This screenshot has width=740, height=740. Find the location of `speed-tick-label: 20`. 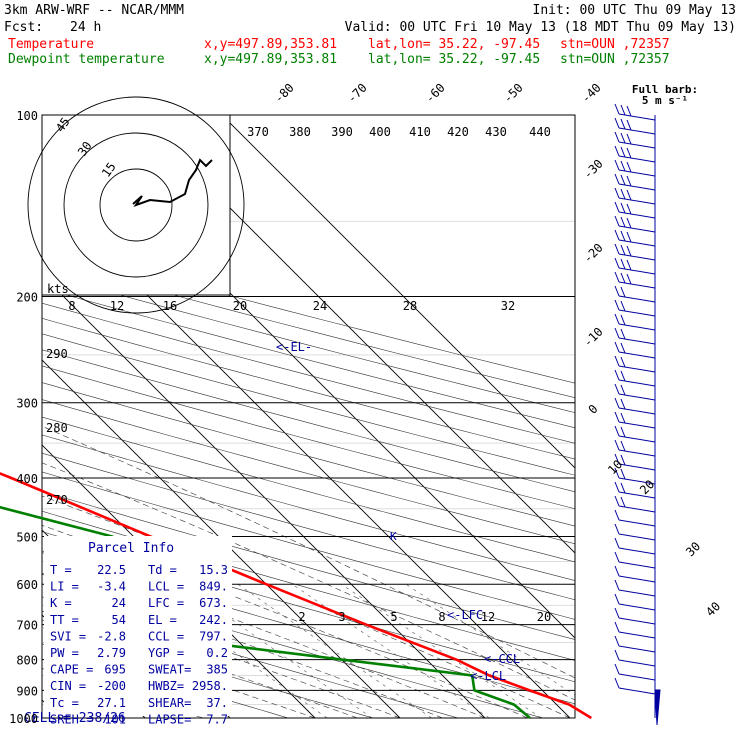

speed-tick-label: 20 is located at coordinates (240, 306).